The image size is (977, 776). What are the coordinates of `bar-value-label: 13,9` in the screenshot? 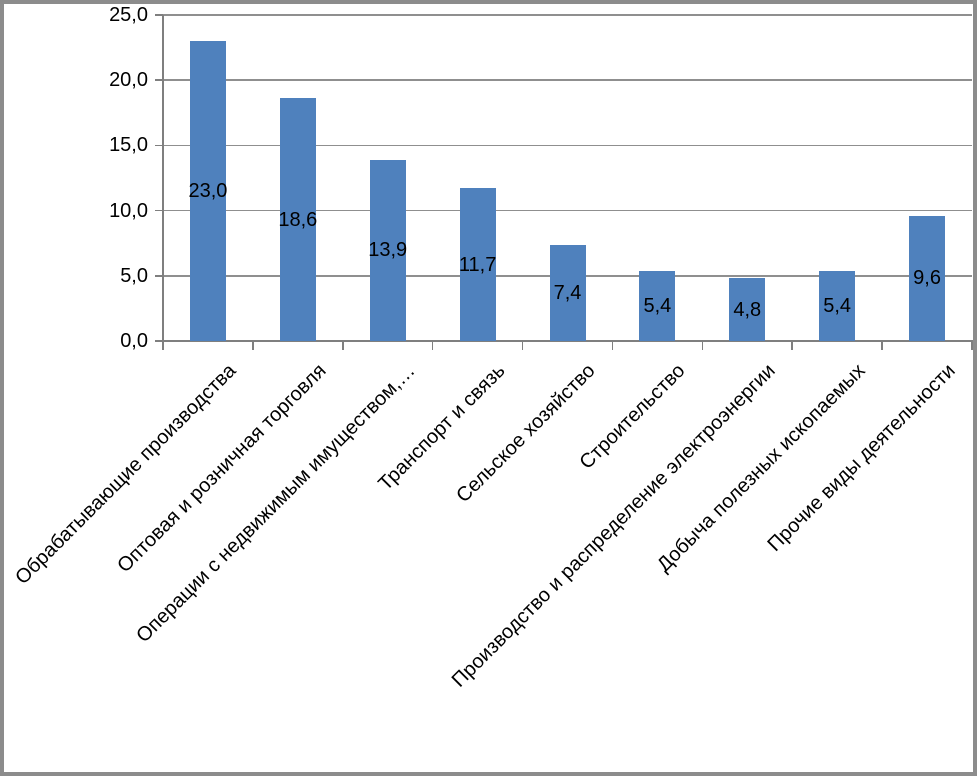 It's located at (388, 250).